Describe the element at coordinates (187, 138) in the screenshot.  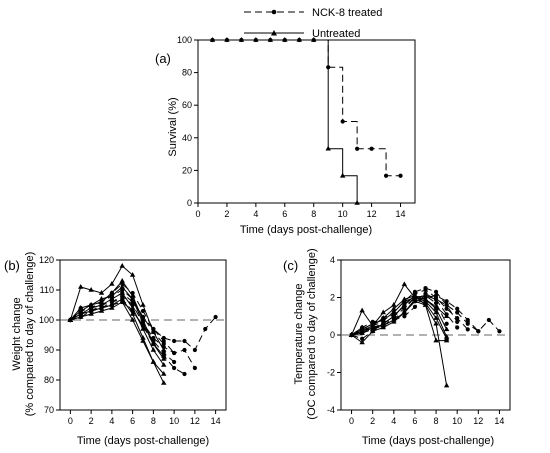
I see `y-tick-label: 40` at that location.